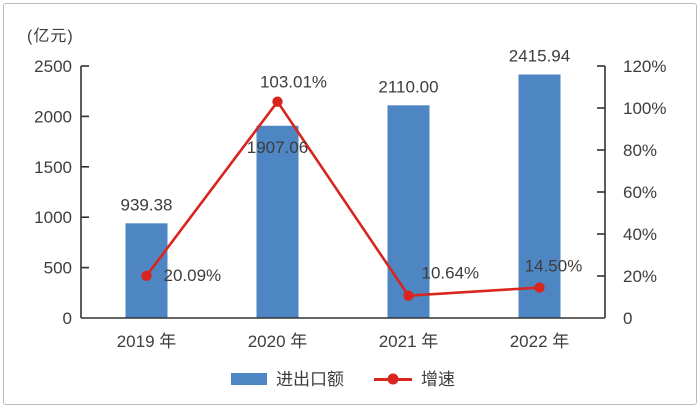 This screenshot has width=700, height=408. I want to click on y-axis-tick-label: 1000, so click(53, 217).